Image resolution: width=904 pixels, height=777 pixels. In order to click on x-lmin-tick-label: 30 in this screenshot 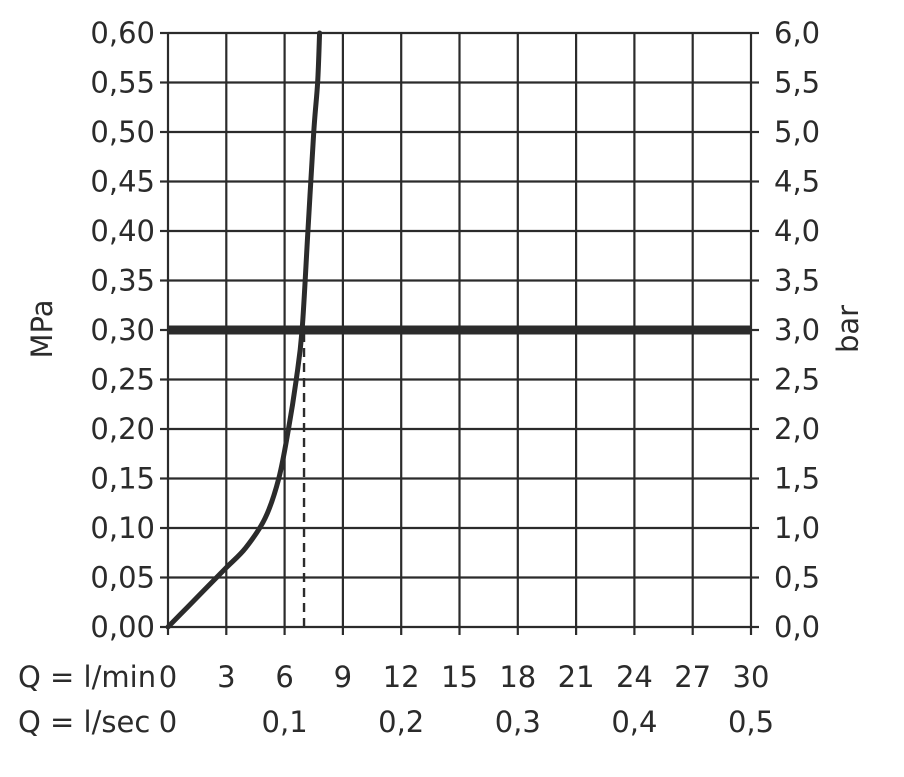, I will do `click(751, 677)`.